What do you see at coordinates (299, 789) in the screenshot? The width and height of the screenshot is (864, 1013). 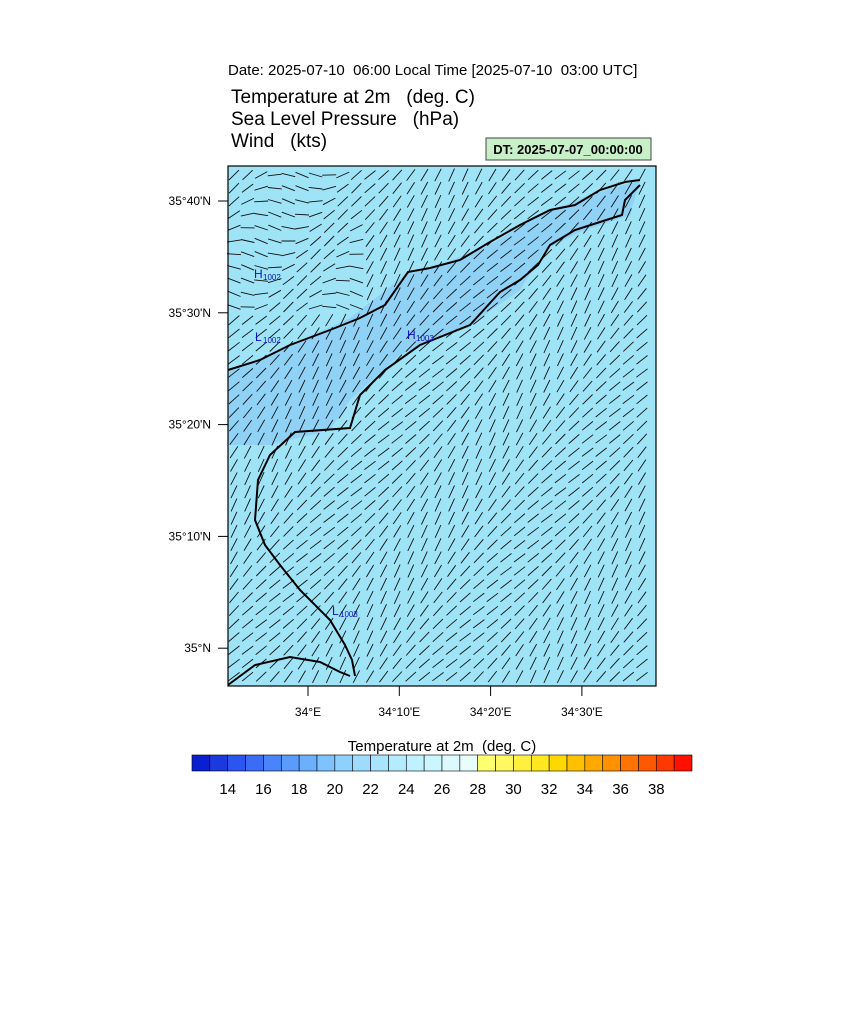 I see `colorbar-label: 18` at bounding box center [299, 789].